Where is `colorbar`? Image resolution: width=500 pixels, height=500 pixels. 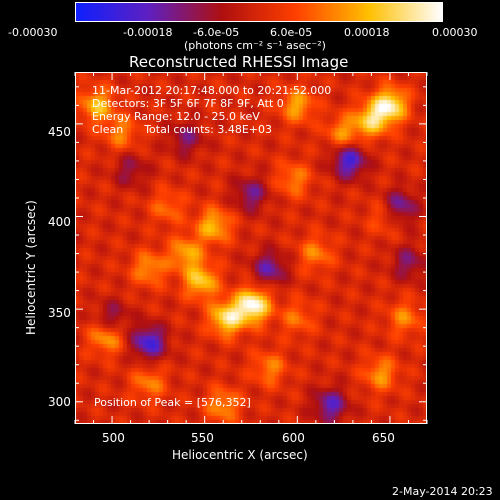
colorbar is located at coordinates (259, 12).